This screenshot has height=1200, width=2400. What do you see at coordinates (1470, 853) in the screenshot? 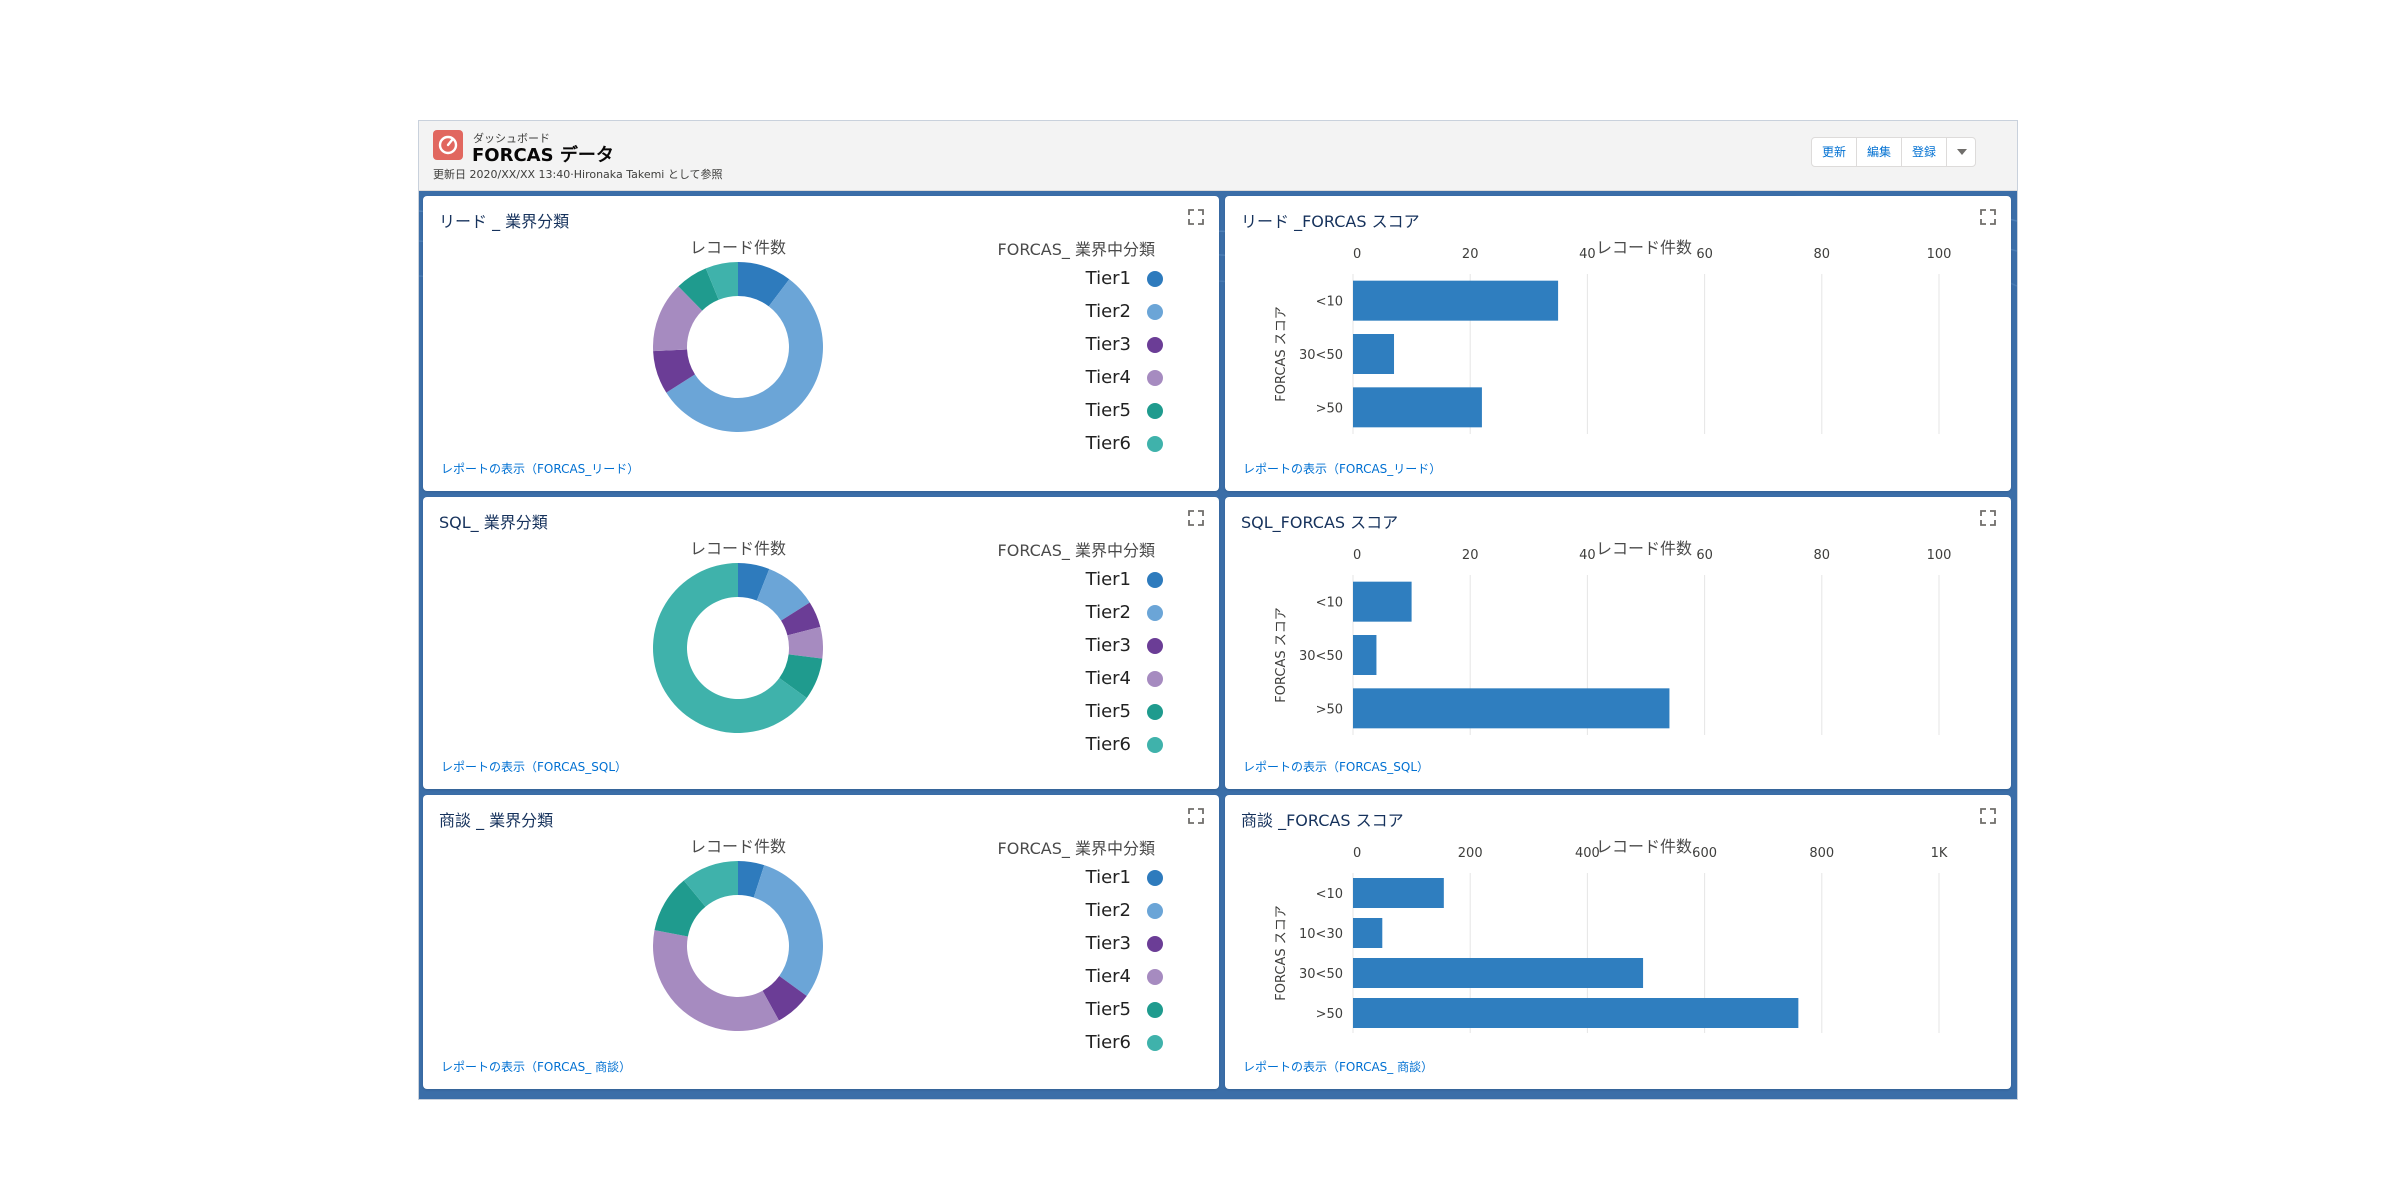
I see `x-tick-label: 200` at bounding box center [1470, 853].